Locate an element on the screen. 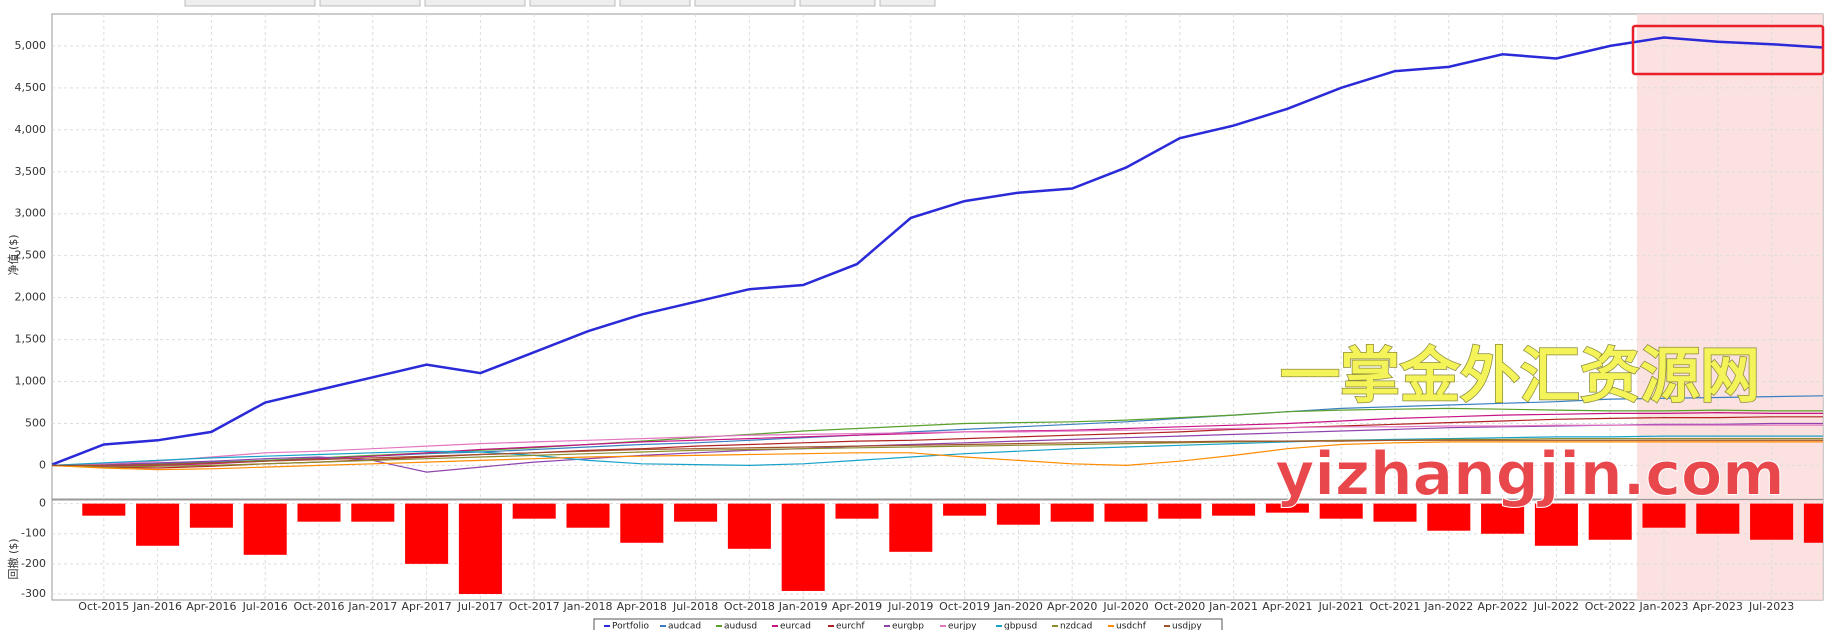 The height and width of the screenshot is (630, 1827). legend-label: Portfolio is located at coordinates (631, 626).